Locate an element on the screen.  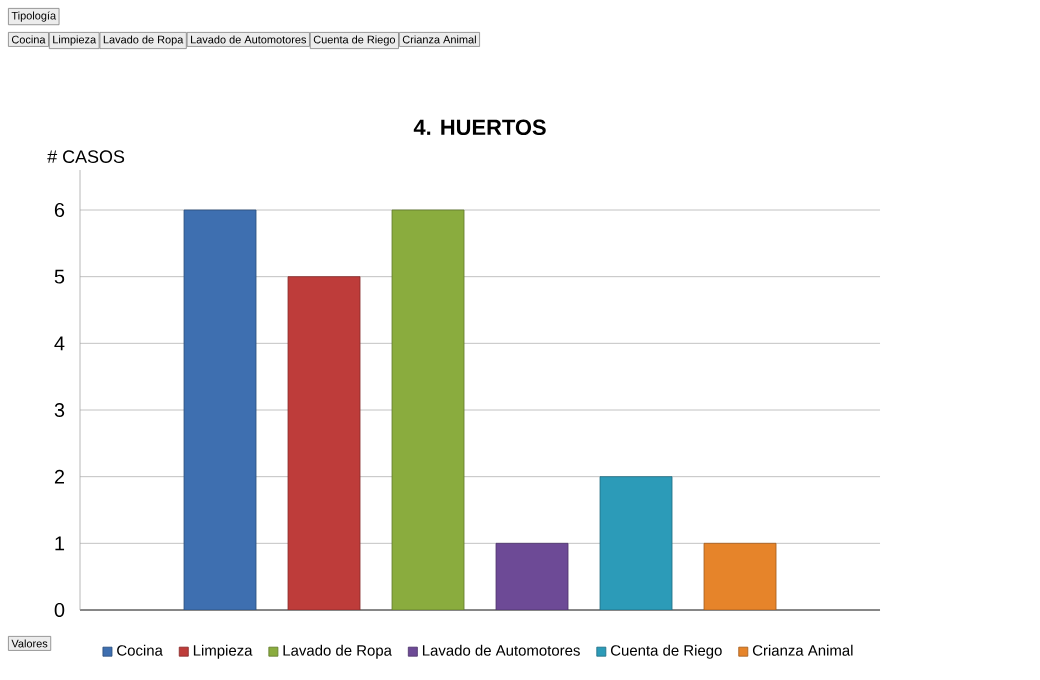
y-tick-label: 2 is located at coordinates (59, 476).